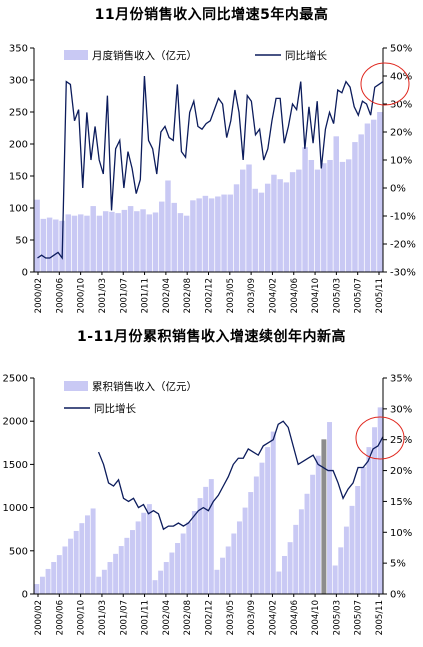 The height and width of the screenshot is (647, 423). I want to click on right-tick-label: 5%, so click(398, 564).